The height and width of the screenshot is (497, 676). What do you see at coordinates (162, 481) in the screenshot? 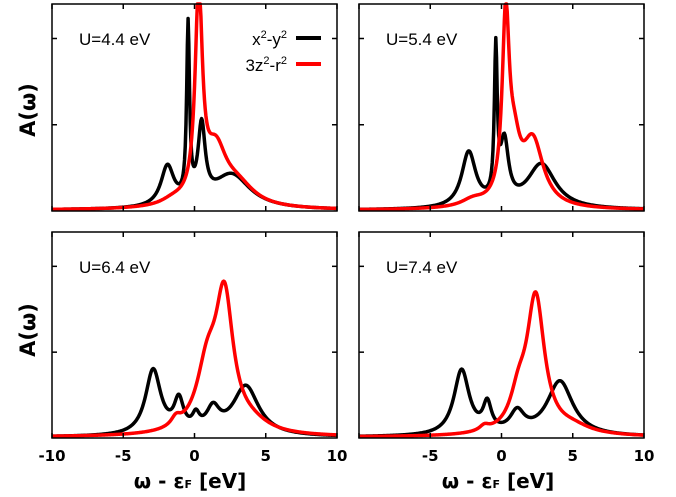
I see `xlabel-minus: -` at bounding box center [162, 481].